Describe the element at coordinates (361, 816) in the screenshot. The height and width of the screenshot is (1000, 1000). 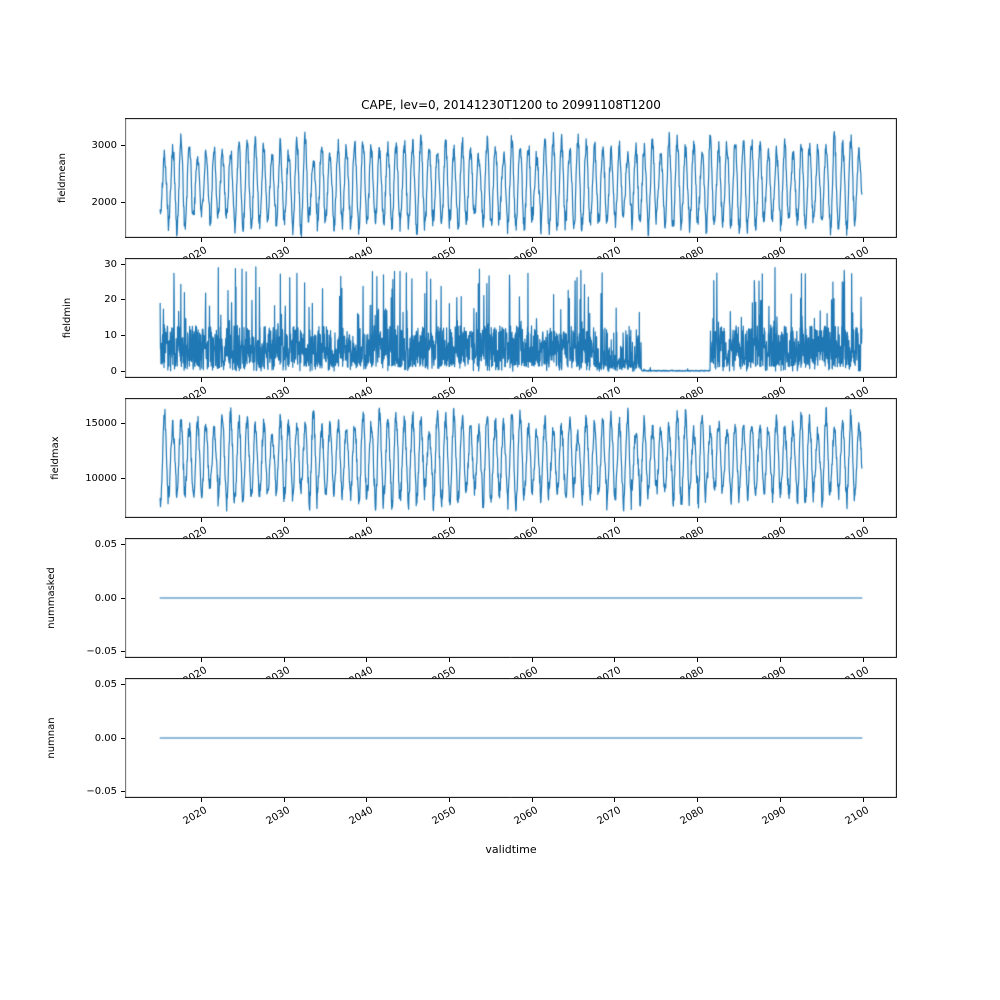
I see `x-tick-label: 2040` at that location.